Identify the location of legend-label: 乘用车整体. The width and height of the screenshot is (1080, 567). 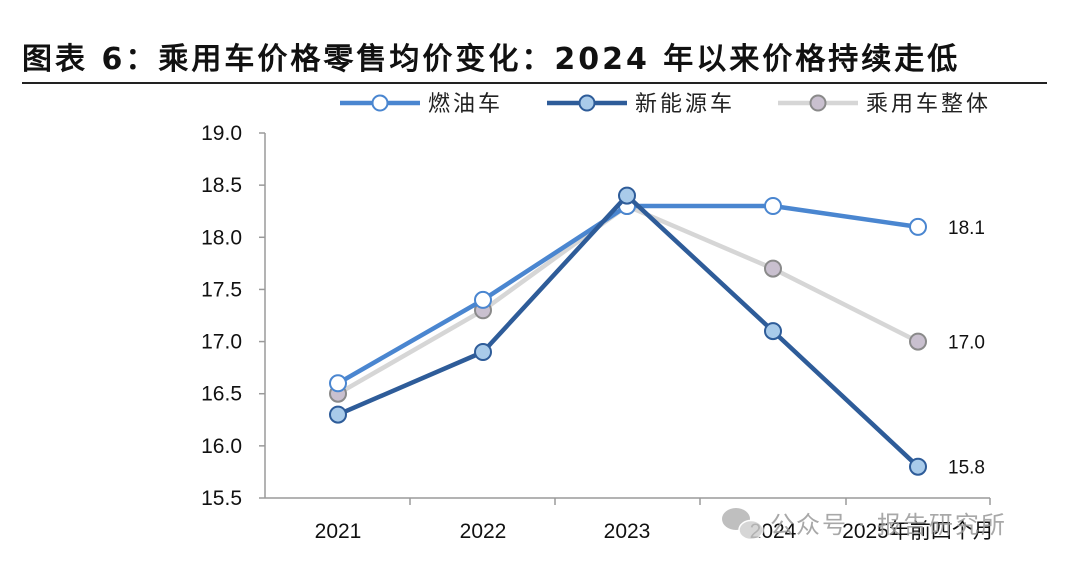
(928, 104).